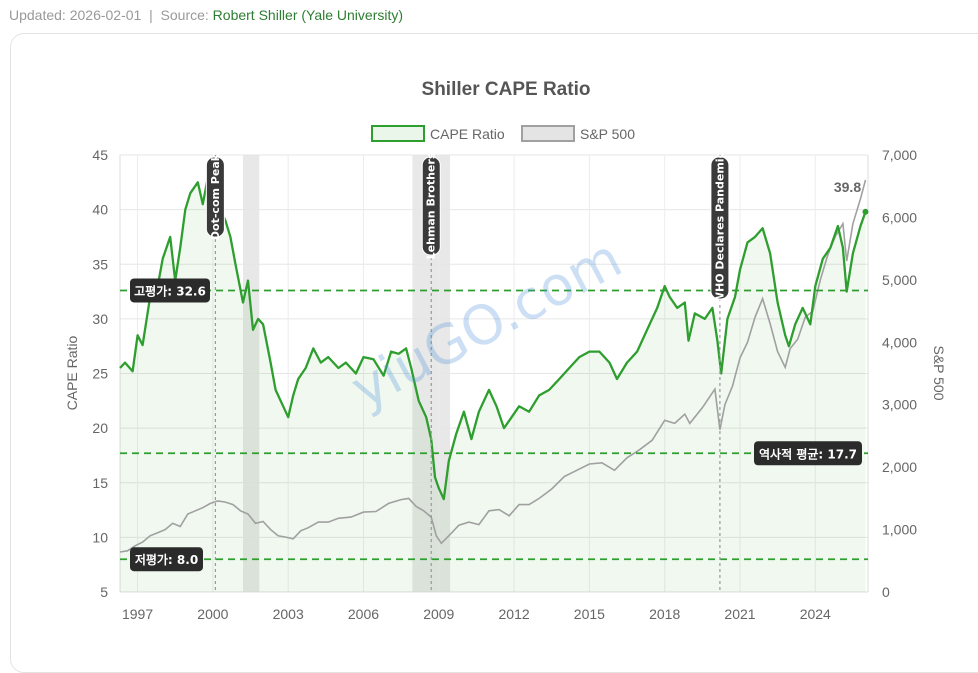 The width and height of the screenshot is (978, 673). I want to click on x-tick-label: 2012, so click(514, 614).